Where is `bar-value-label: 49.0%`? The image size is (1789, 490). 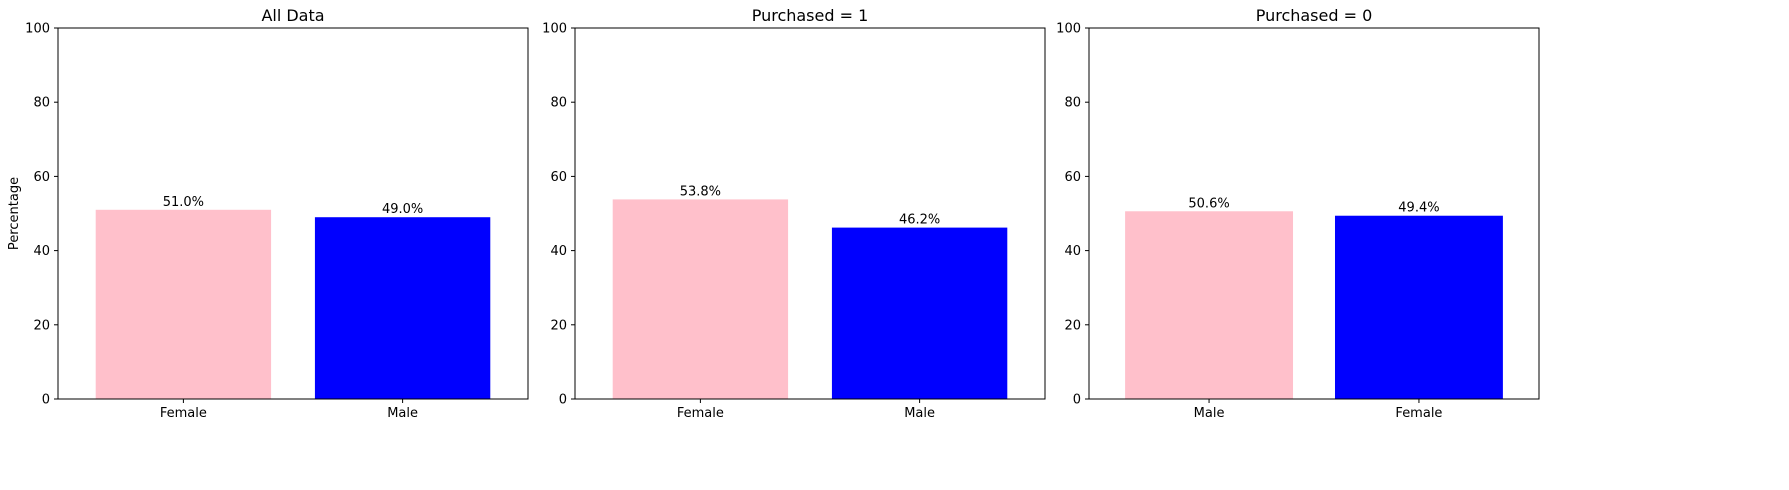
bar-value-label: 49.0% is located at coordinates (402, 209).